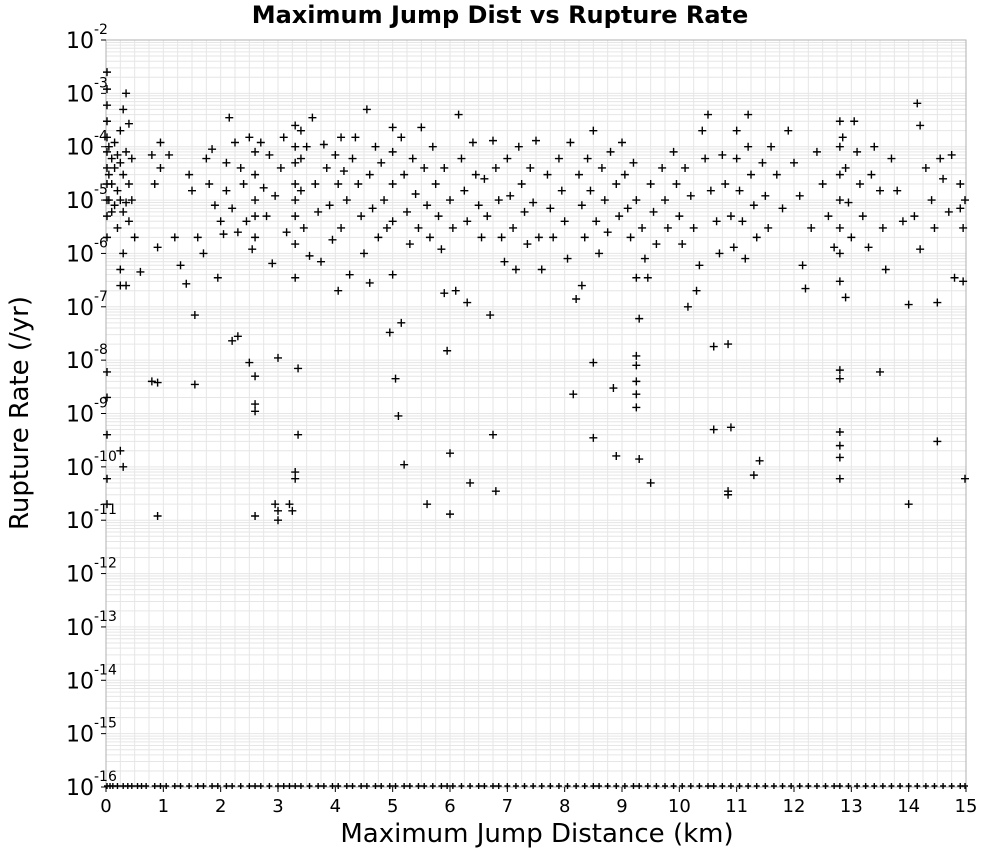 Image resolution: width=1000 pixels, height=850 pixels. Describe the element at coordinates (794, 806) in the screenshot. I see `x-tick-label: 12` at that location.